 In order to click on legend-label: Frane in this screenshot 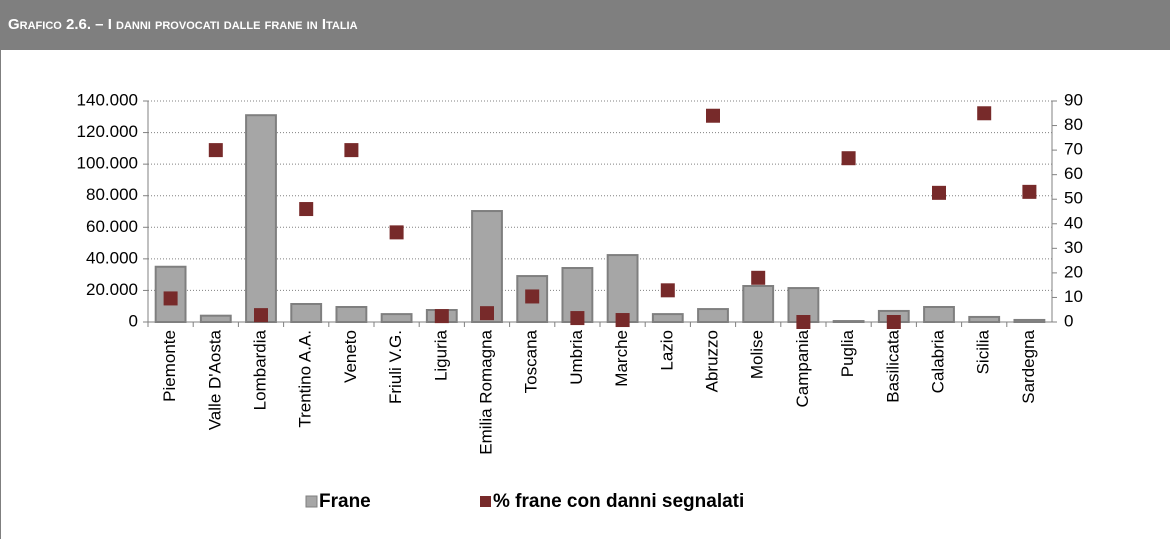, I will do `click(345, 501)`.